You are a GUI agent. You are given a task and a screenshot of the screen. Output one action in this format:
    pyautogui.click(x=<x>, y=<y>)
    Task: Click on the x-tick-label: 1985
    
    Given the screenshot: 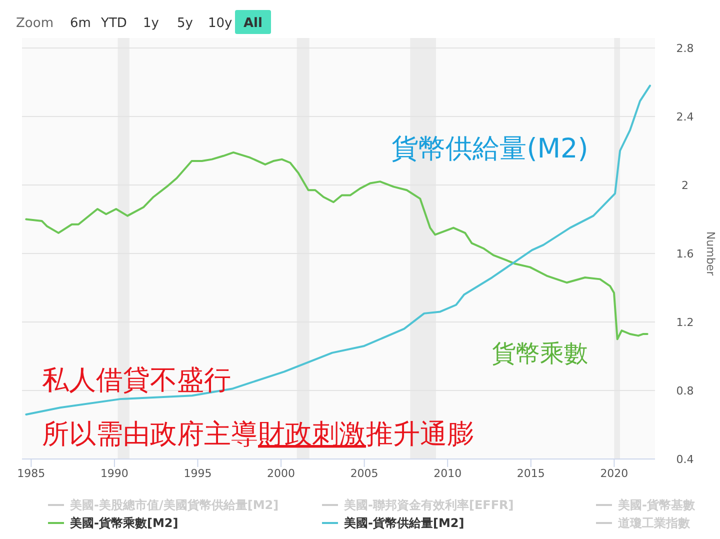 What is the action you would take?
    pyautogui.click(x=31, y=473)
    